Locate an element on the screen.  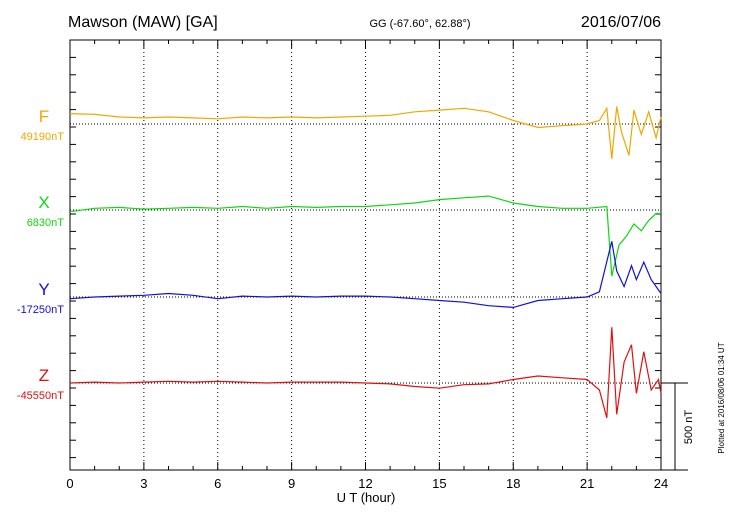
x-tick-label: 24 is located at coordinates (661, 483).